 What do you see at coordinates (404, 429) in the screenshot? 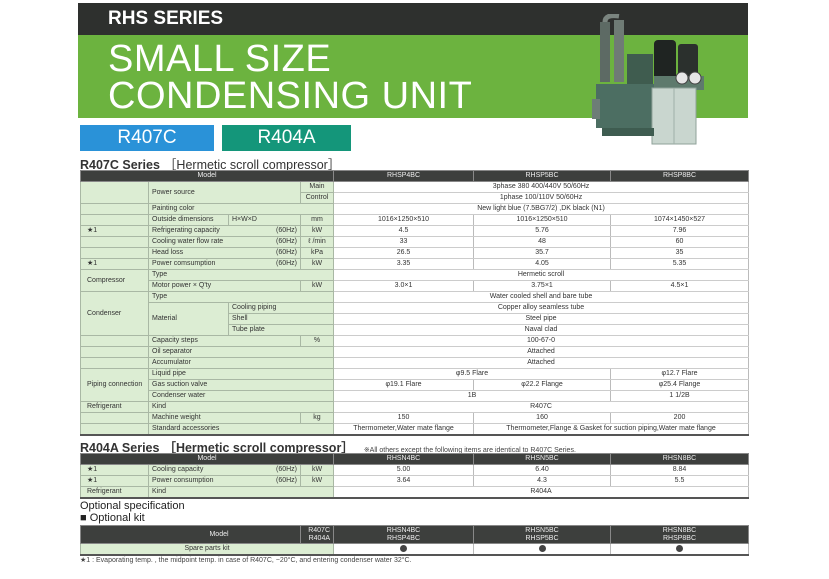
I see `cell: Thermometer,Water mate flange` at bounding box center [404, 429].